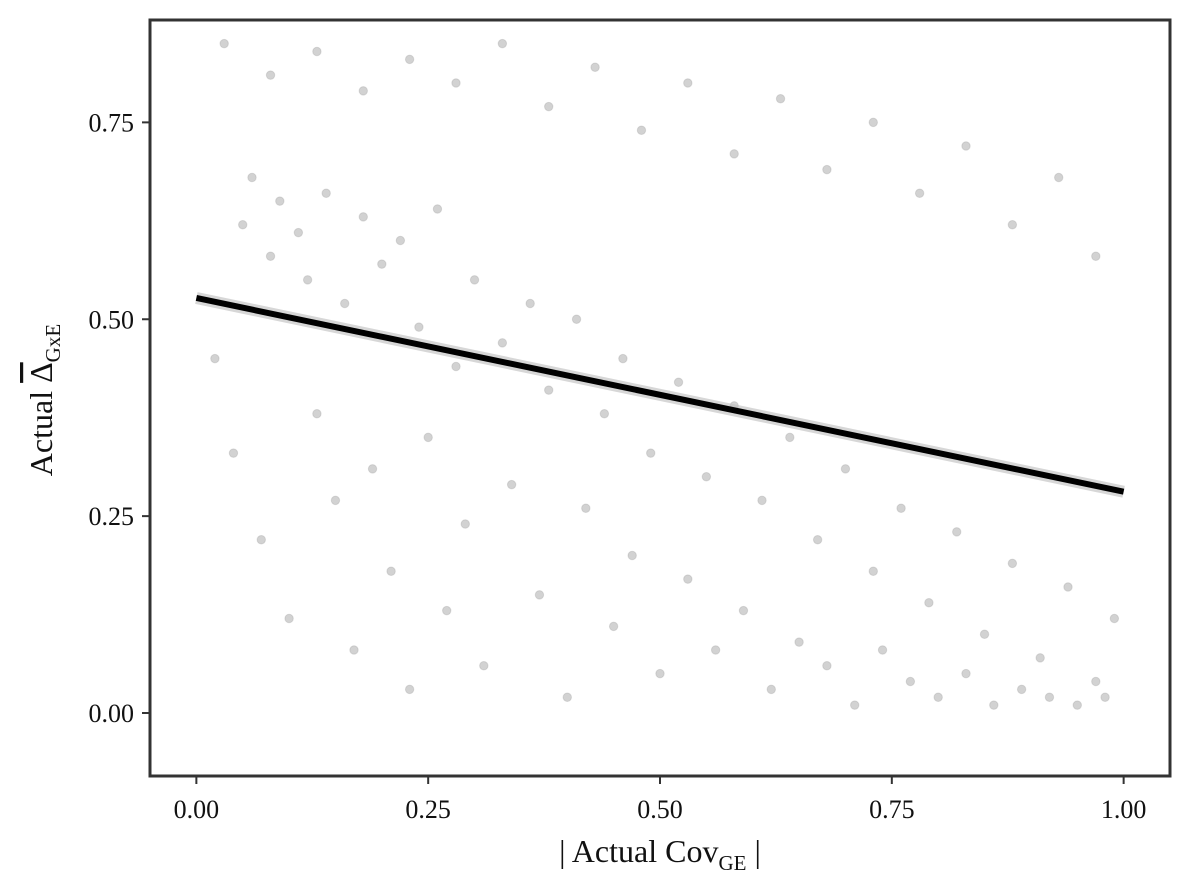  I want to click on y-axis-title-prefix: Actual, so click(41, 429).